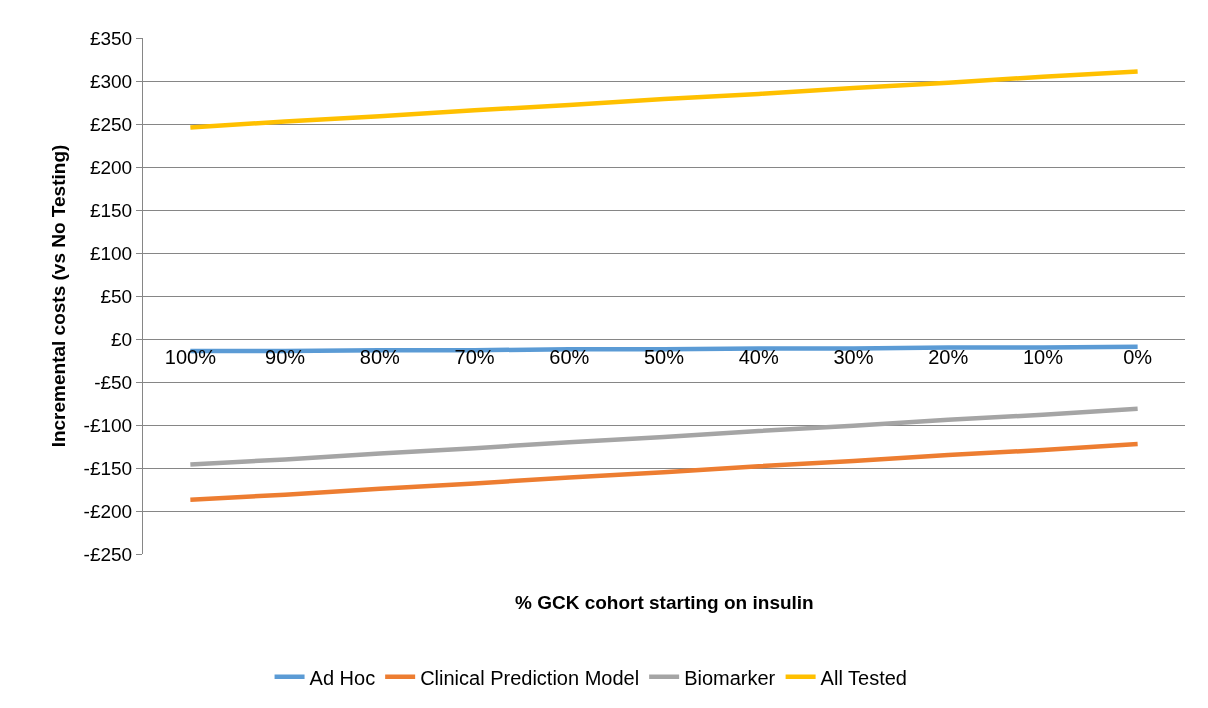  I want to click on legend-label: Ad Hoc, so click(342, 677).